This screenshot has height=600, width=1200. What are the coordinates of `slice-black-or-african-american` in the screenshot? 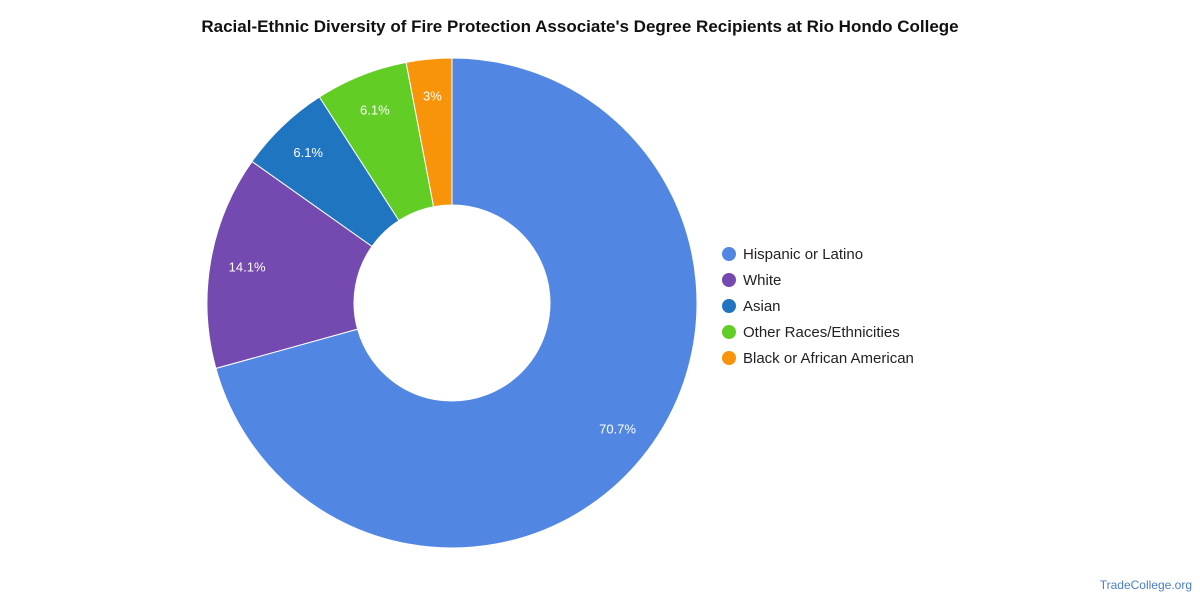 It's located at (429, 132).